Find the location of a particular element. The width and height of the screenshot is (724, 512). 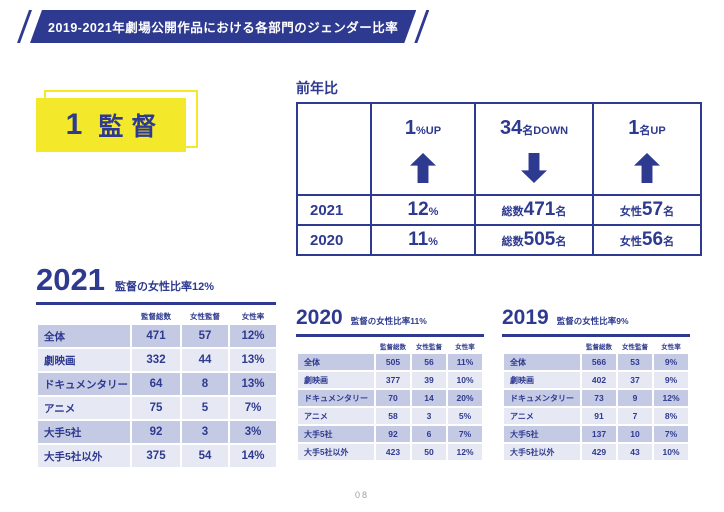

table-row: 大手5社以外 429 43 10% is located at coordinates (596, 452).